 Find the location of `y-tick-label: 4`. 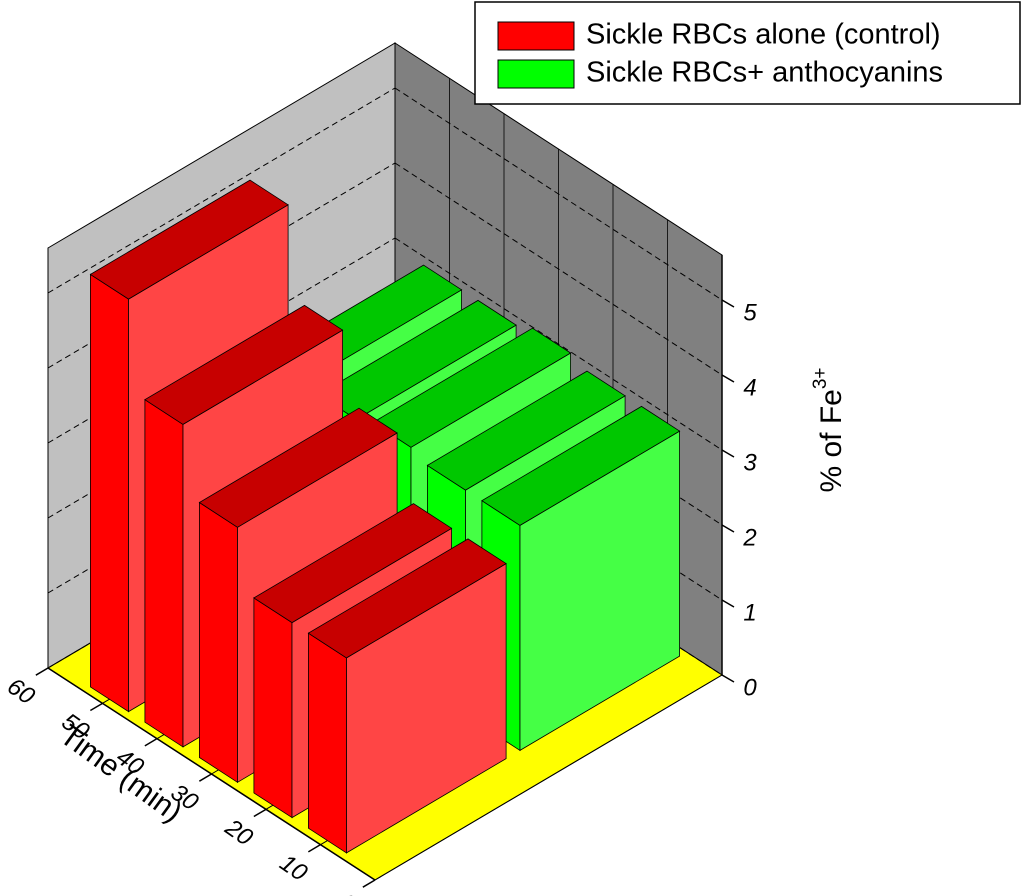

y-tick-label: 4 is located at coordinates (749, 387).